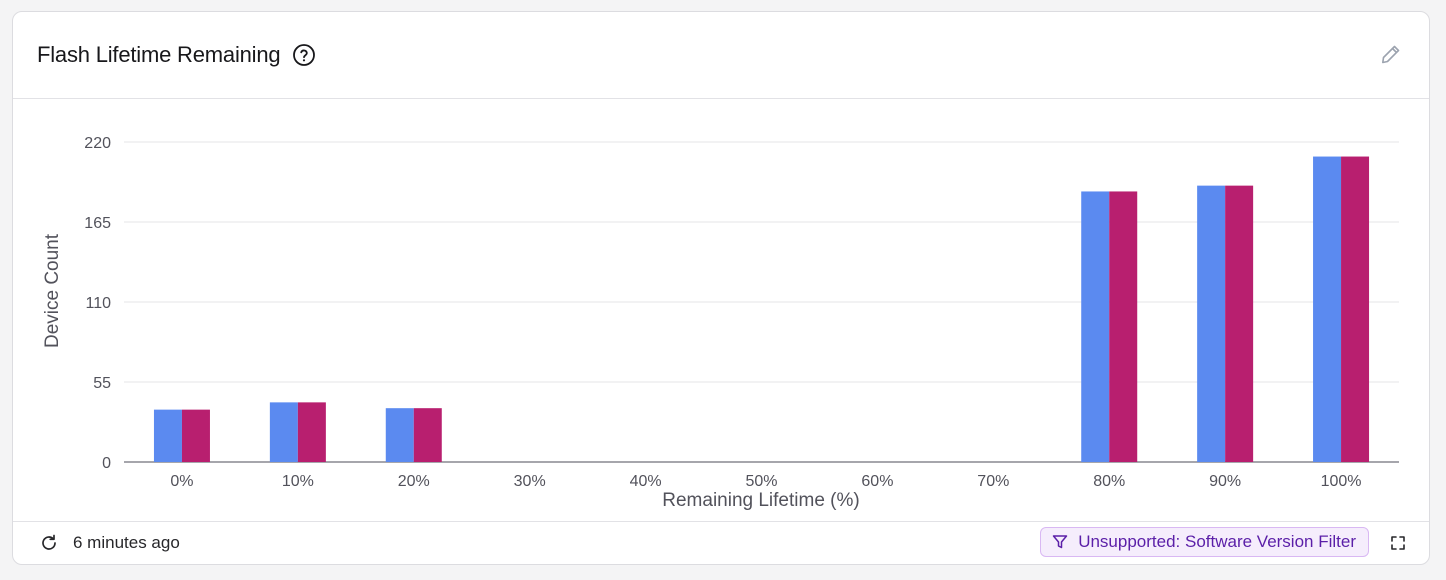 The height and width of the screenshot is (580, 1446). I want to click on x-tick-label: 70%, so click(993, 481).